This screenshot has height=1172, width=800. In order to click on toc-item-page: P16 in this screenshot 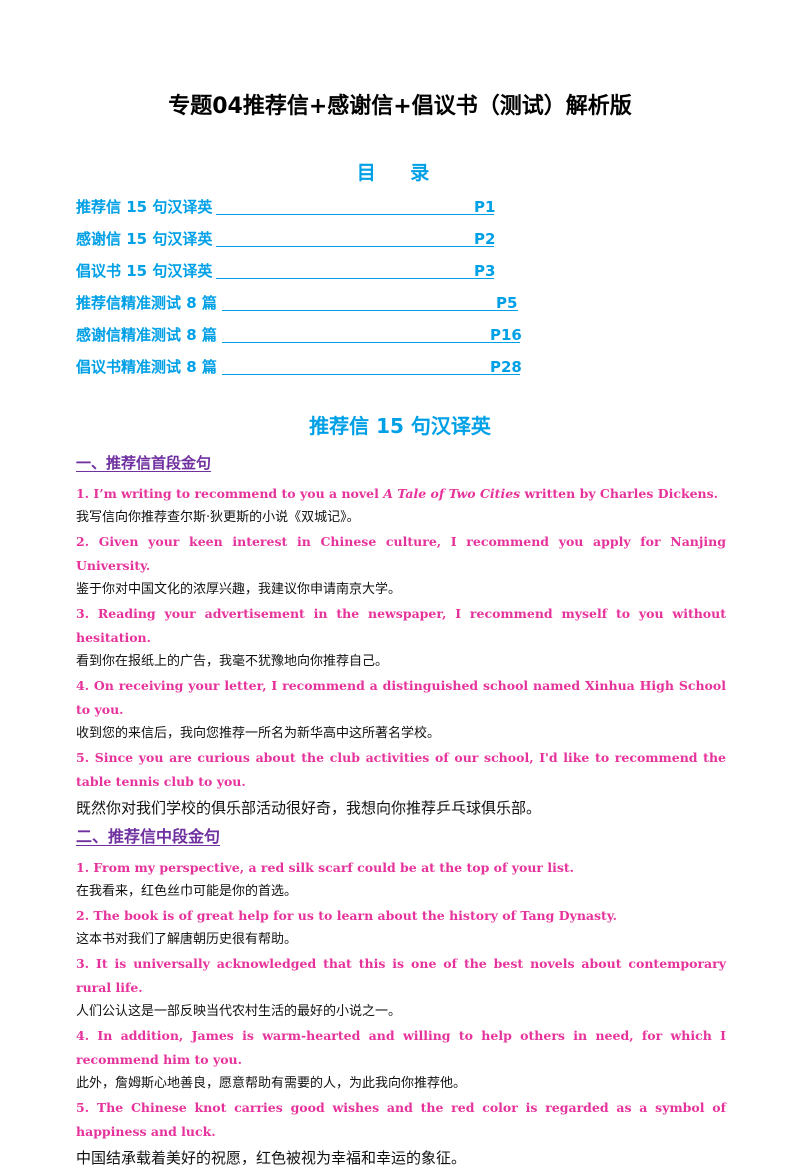, I will do `click(506, 335)`.